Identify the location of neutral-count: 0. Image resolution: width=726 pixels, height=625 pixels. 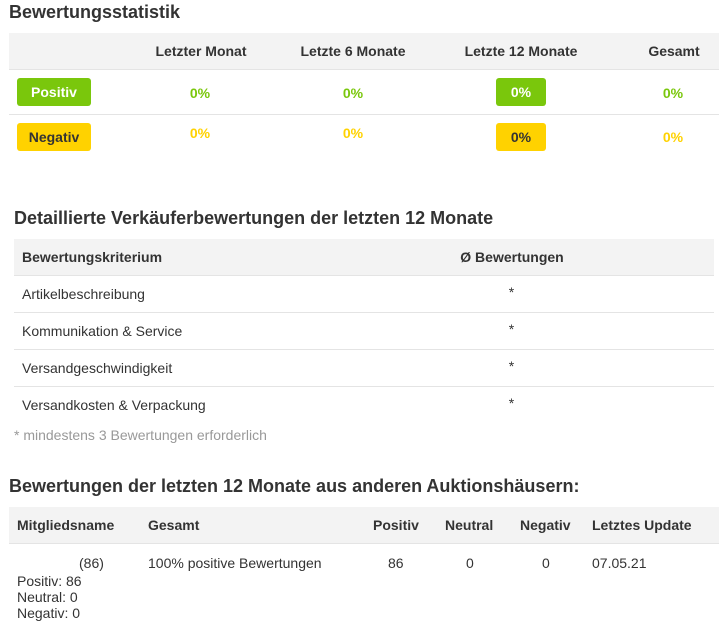
(470, 563).